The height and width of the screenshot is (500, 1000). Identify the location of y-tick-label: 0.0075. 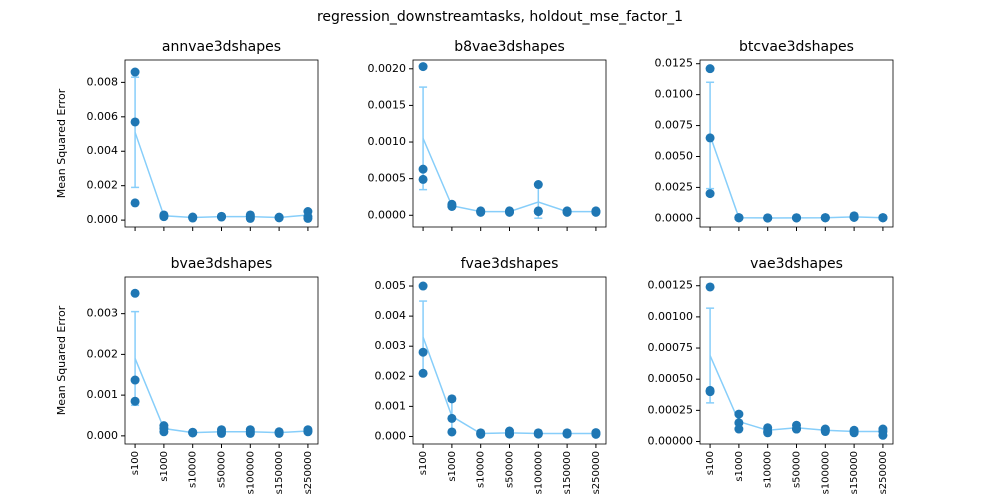
(674, 125).